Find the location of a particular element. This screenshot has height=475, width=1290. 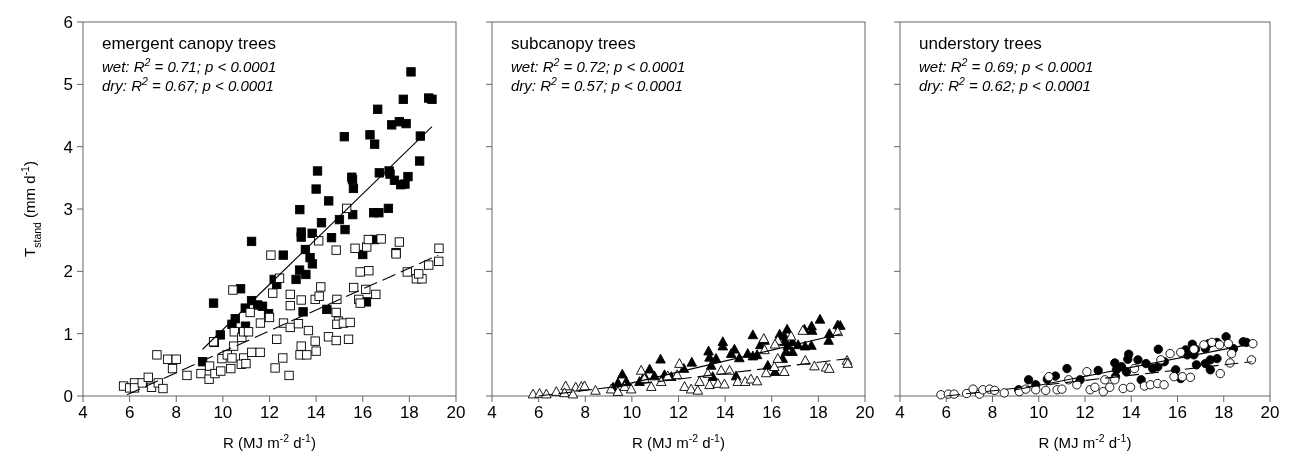

y-tick-label: 4 is located at coordinates (68, 147).